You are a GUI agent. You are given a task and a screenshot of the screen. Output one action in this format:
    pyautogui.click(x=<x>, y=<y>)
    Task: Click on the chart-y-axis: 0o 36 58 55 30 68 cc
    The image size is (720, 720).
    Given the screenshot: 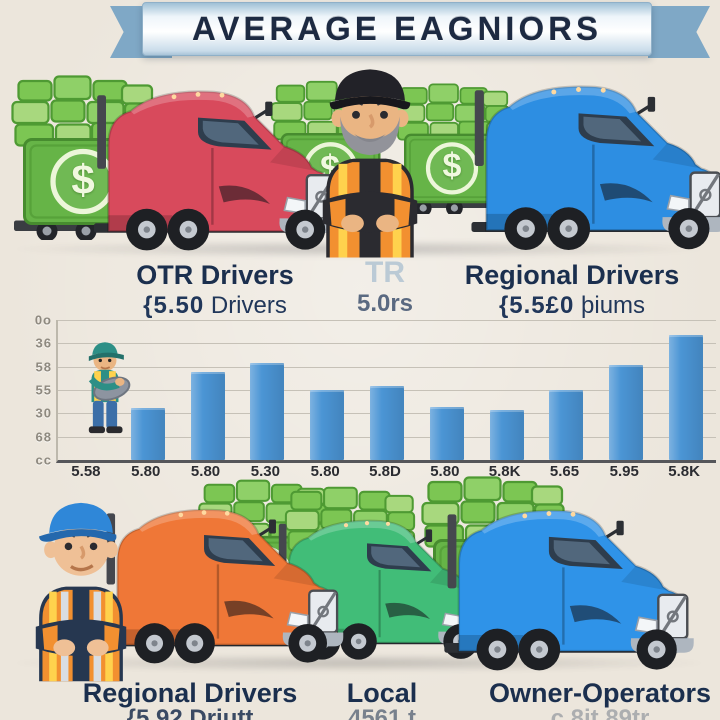 What is the action you would take?
    pyautogui.click(x=36, y=390)
    